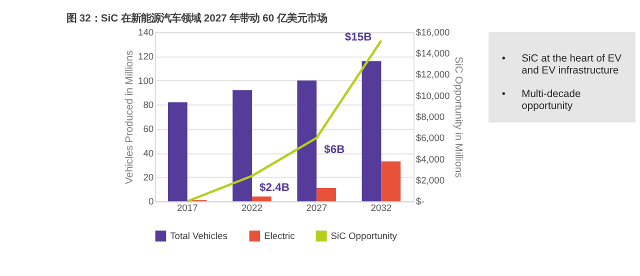 This screenshot has height=276, width=640. Describe the element at coordinates (433, 74) in the screenshot. I see `y2-tick-label: $12,000` at that location.